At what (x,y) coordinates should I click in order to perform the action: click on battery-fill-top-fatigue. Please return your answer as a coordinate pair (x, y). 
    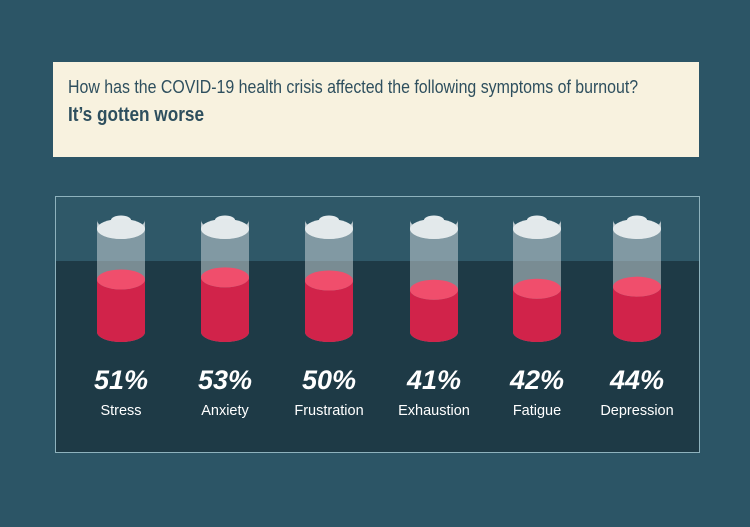
    Looking at the image, I should click on (537, 288).